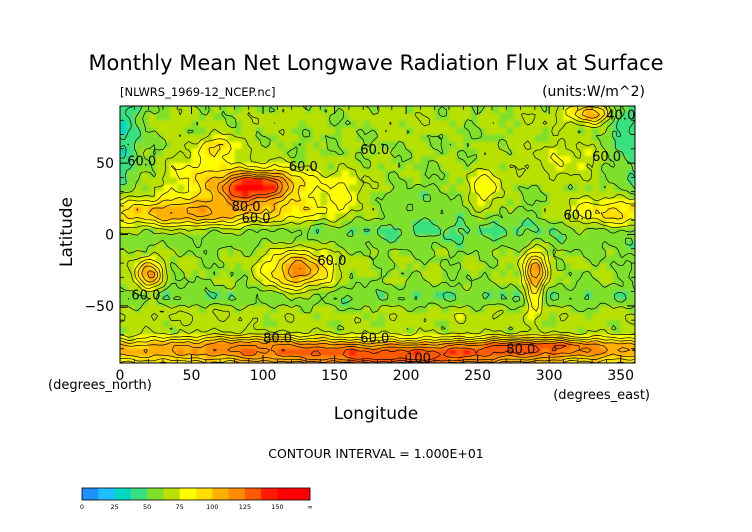  I want to click on colorbar-label: ∞, so click(309, 507).